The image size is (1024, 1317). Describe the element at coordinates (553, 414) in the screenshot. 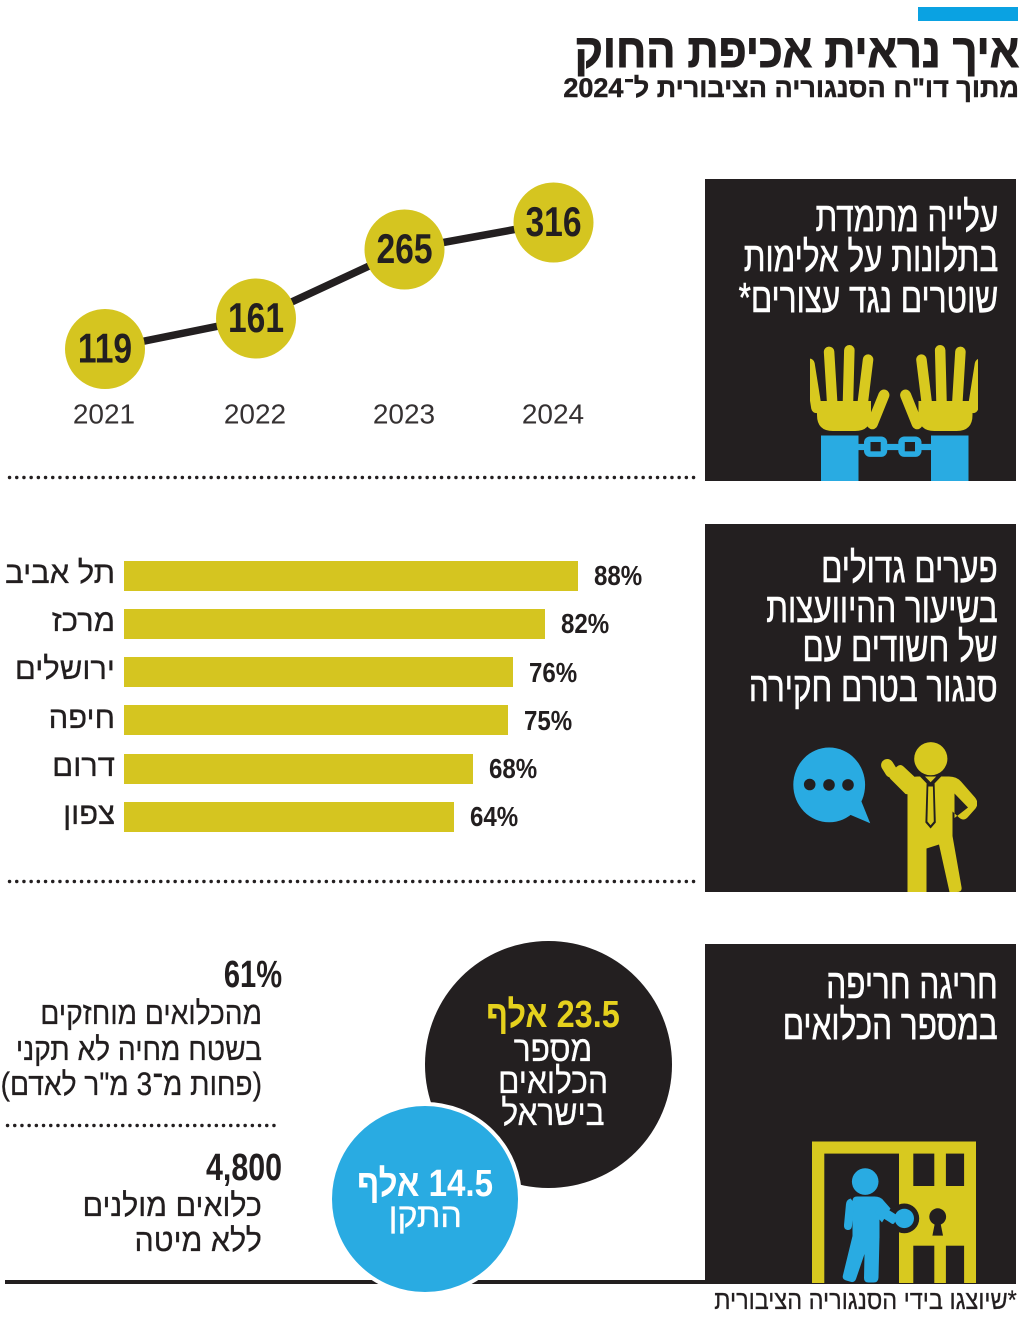

I see `svg-text: 2024` at that location.